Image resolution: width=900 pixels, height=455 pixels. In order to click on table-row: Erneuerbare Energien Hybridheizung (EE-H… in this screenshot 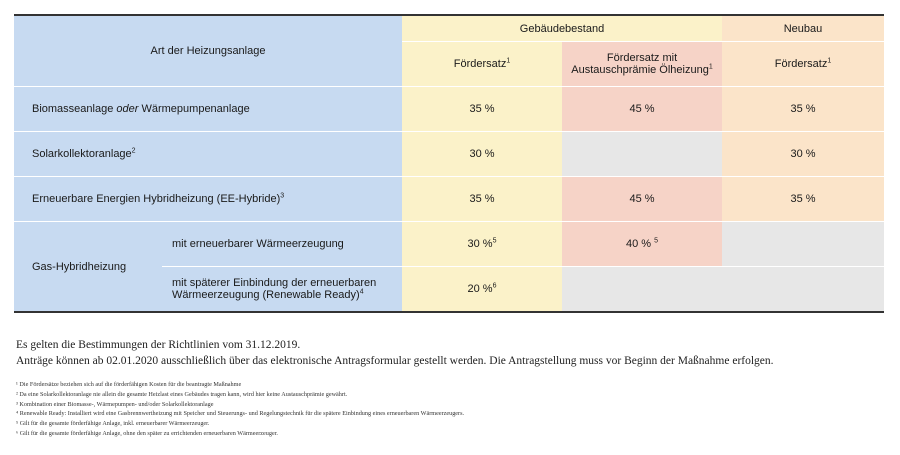, I will do `click(449, 199)`.